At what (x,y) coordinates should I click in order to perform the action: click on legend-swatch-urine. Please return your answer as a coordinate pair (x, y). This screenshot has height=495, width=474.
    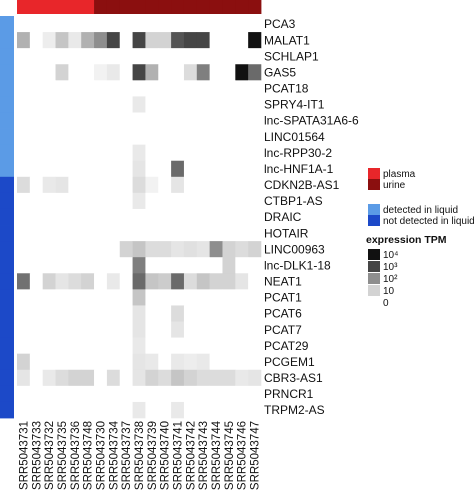
    Looking at the image, I should click on (374, 184).